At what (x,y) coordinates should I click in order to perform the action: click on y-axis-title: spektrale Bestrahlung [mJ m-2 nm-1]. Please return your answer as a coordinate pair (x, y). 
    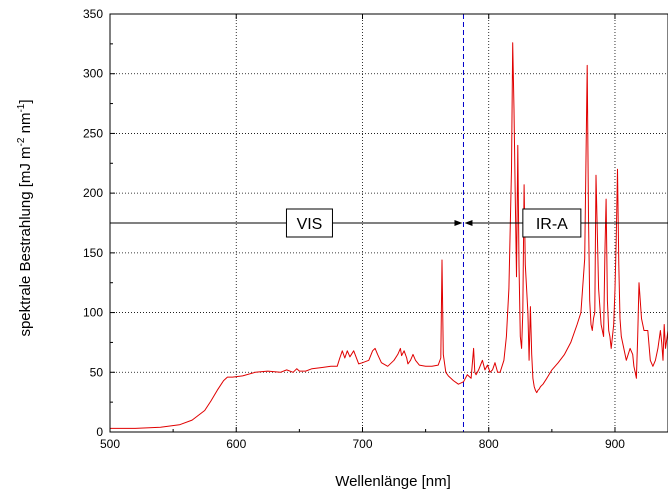
    Looking at the image, I should click on (25, 217).